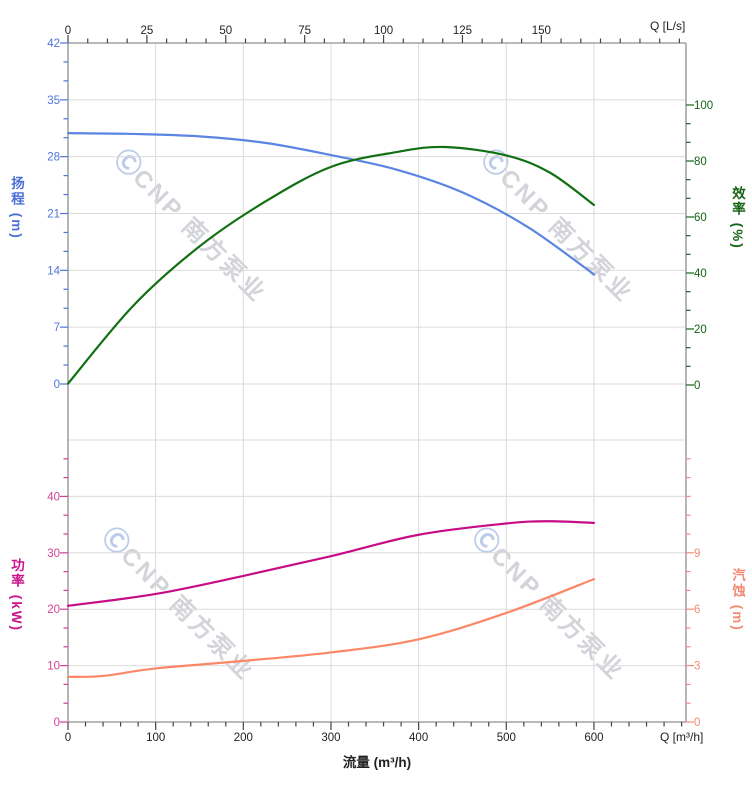  I want to click on bottom-axis-tick-label: 500, so click(506, 738).